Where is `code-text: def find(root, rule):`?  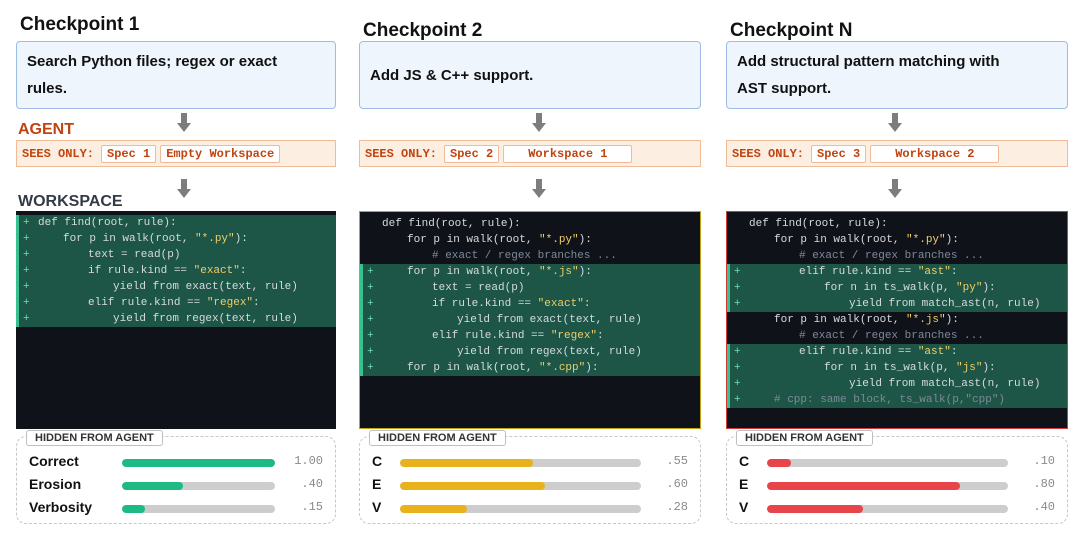 code-text: def find(root, rule): is located at coordinates (451, 224).